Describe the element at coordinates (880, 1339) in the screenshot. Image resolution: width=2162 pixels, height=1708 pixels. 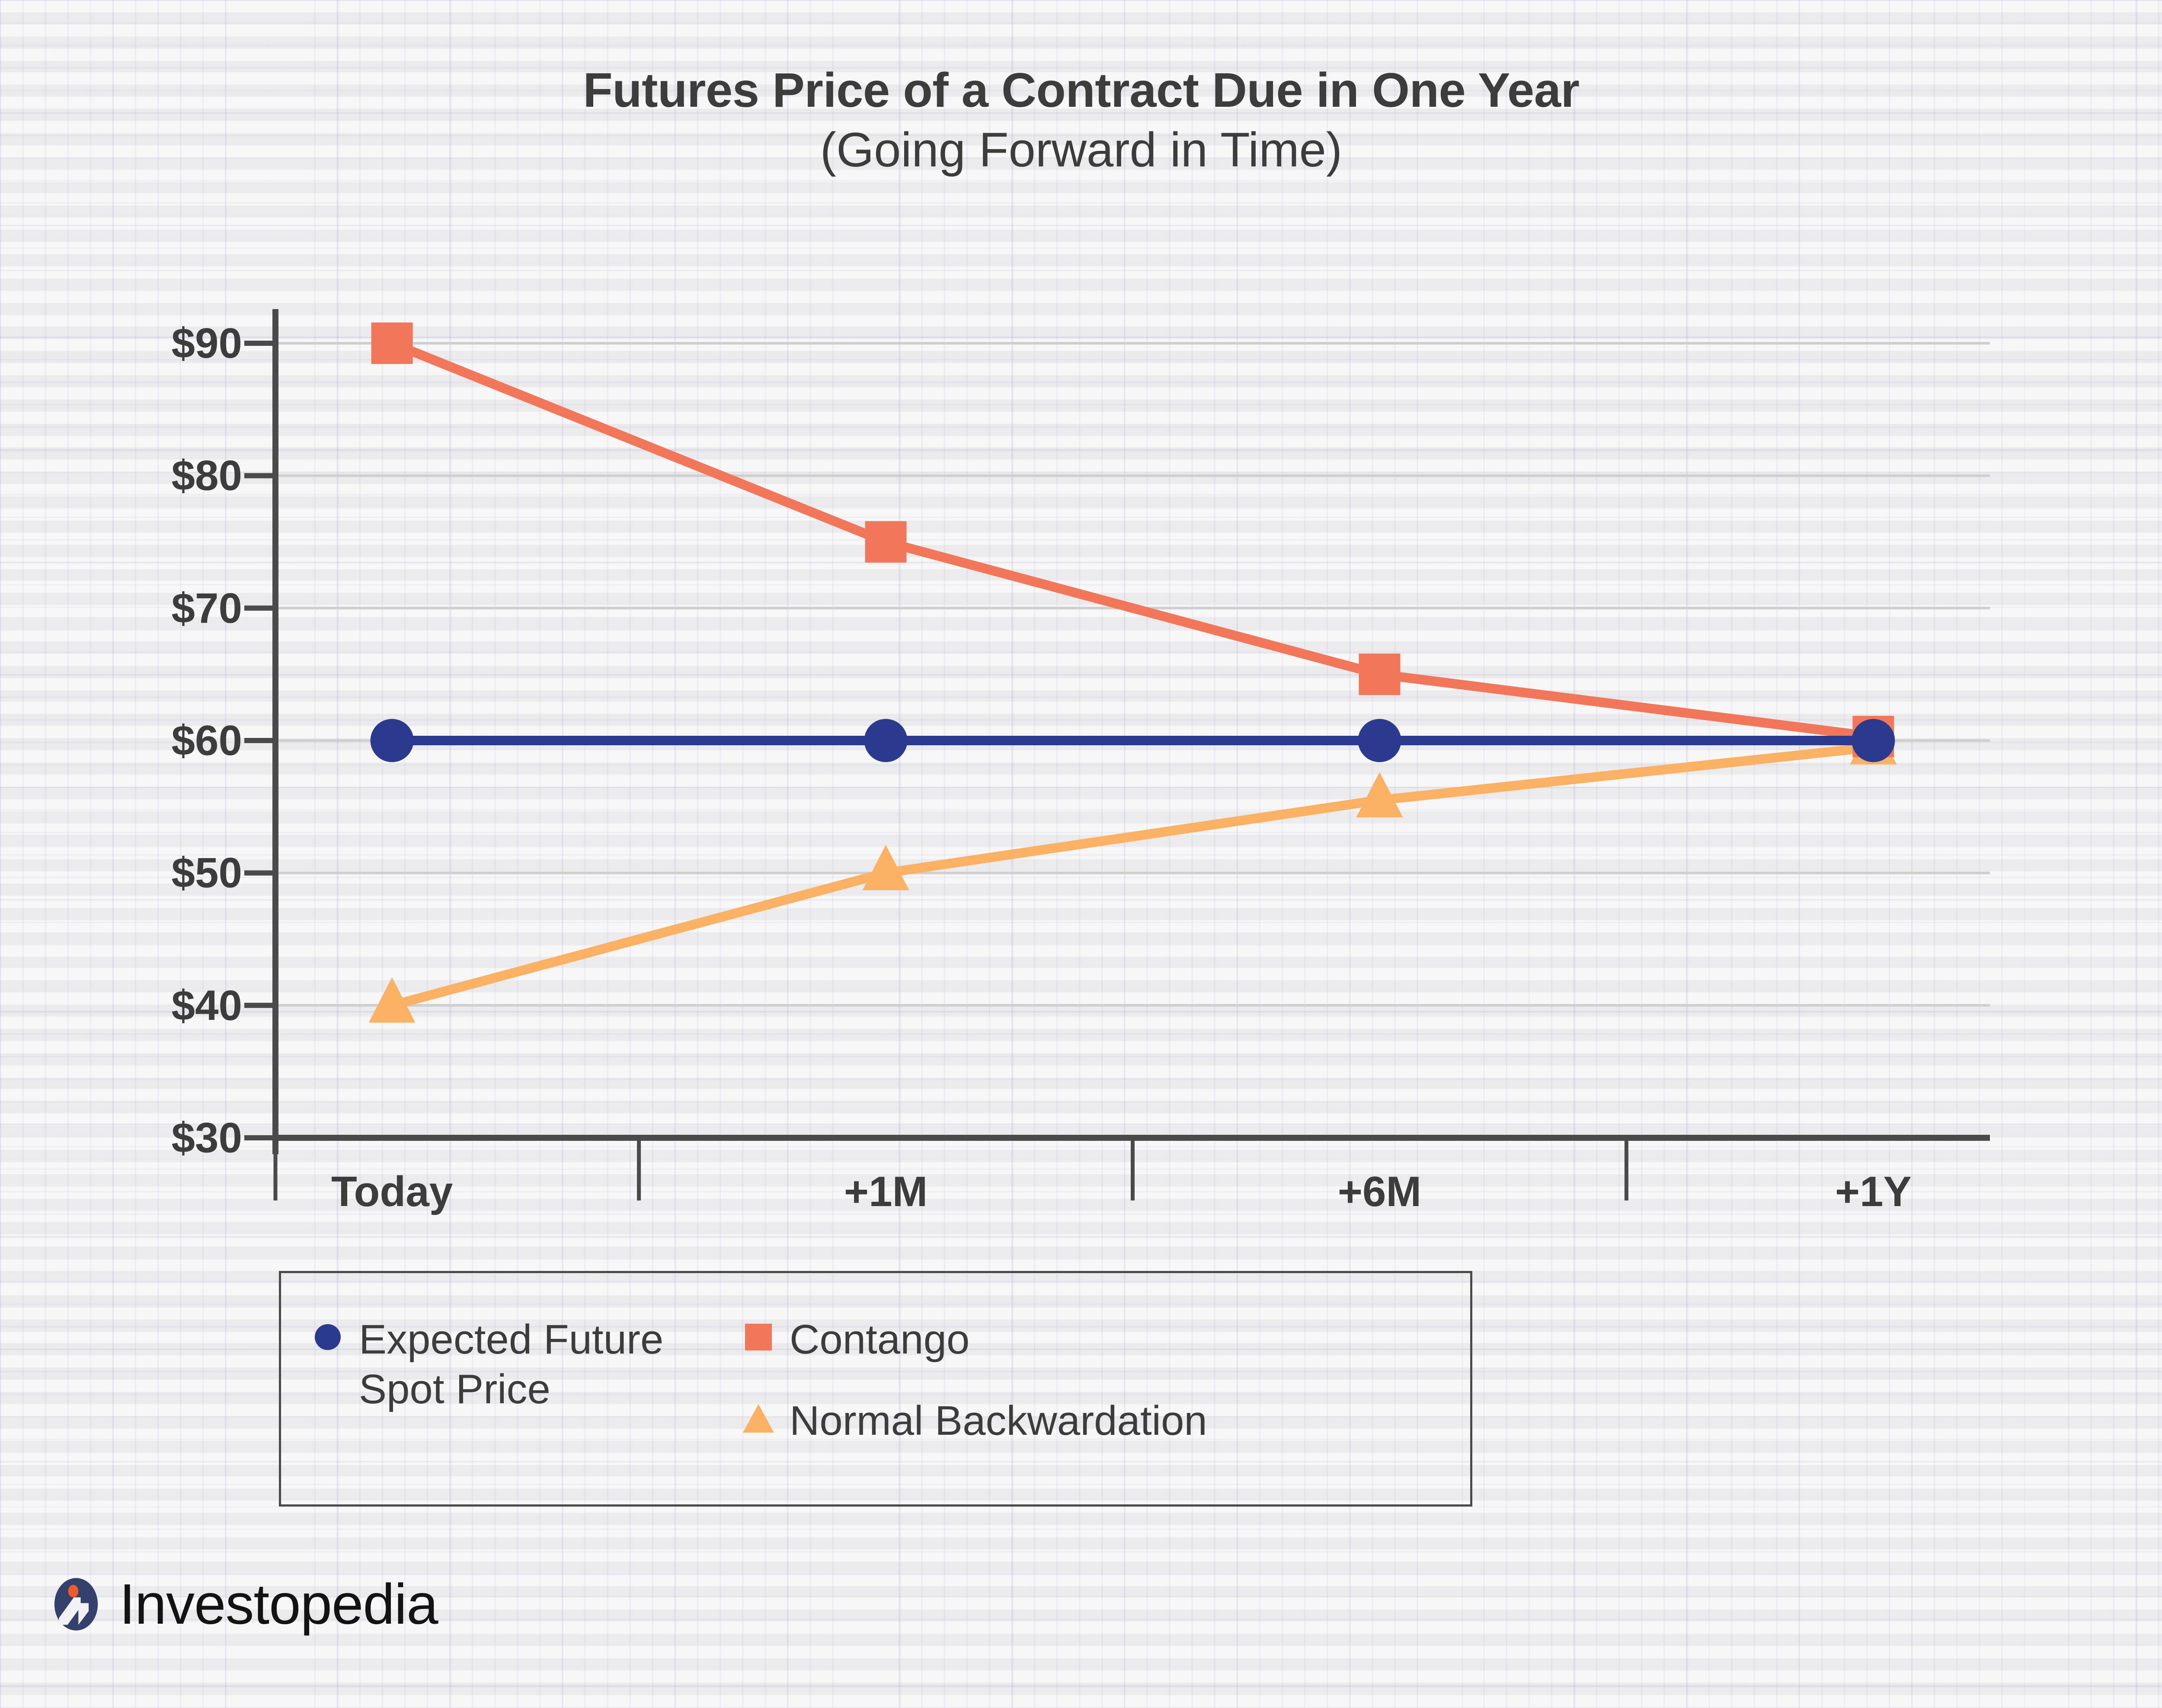
I see `legend-label-contango: Contango` at that location.